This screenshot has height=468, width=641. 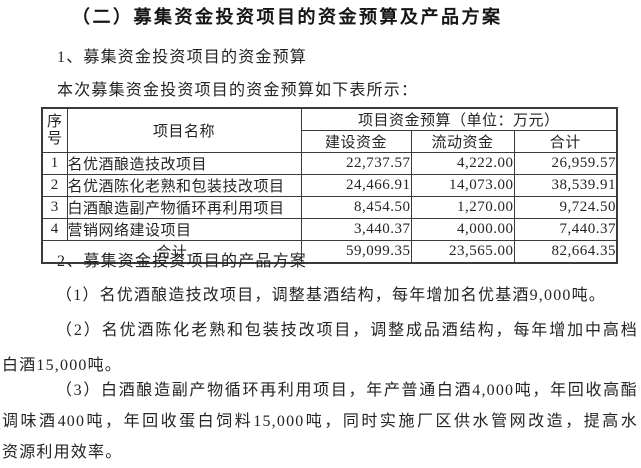 What do you see at coordinates (62, 452) in the screenshot?
I see `paragraph-line: 资源利用效率。` at bounding box center [62, 452].